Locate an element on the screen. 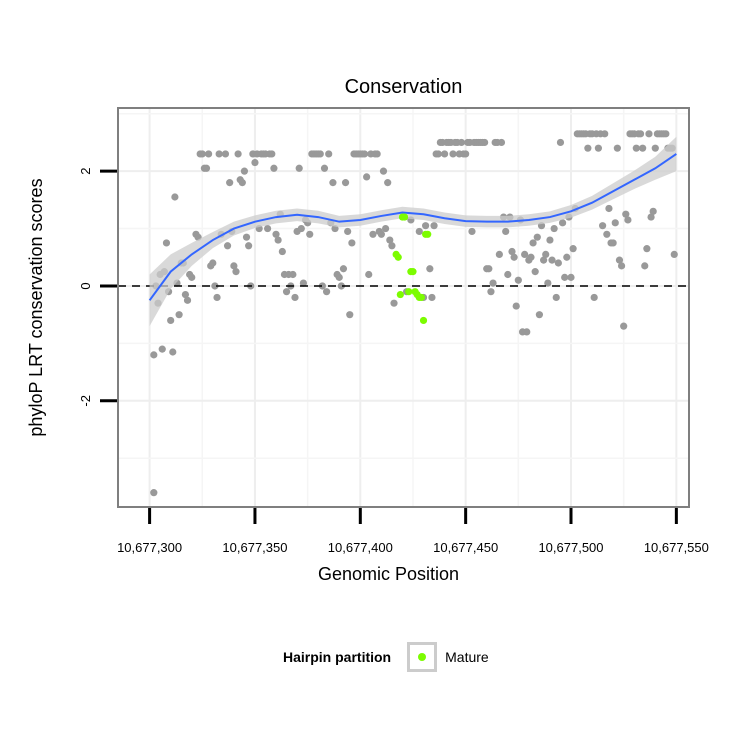  x-tick-label: 10,677,400 is located at coordinates (360, 547).